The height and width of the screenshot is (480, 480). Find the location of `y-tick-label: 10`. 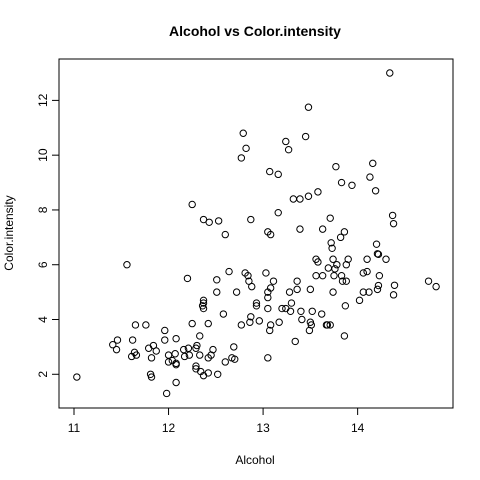

y-tick-label: 10 is located at coordinates (43, 155).